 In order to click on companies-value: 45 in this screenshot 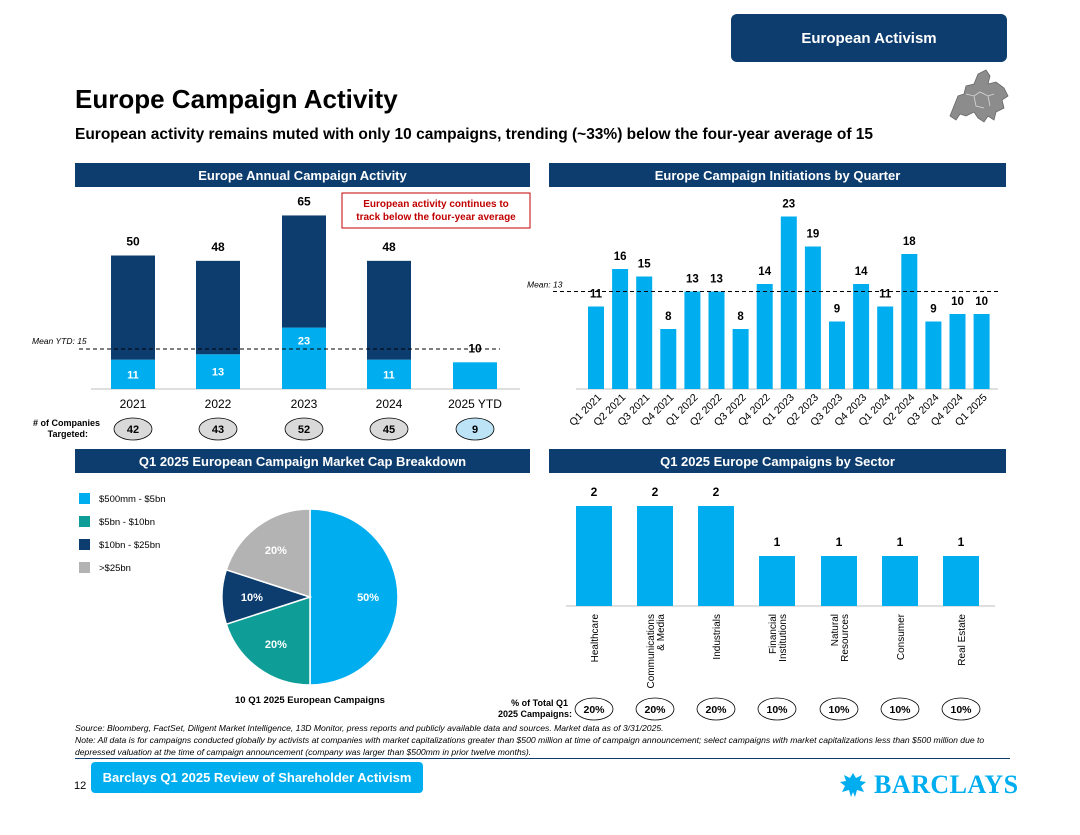, I will do `click(389, 430)`.